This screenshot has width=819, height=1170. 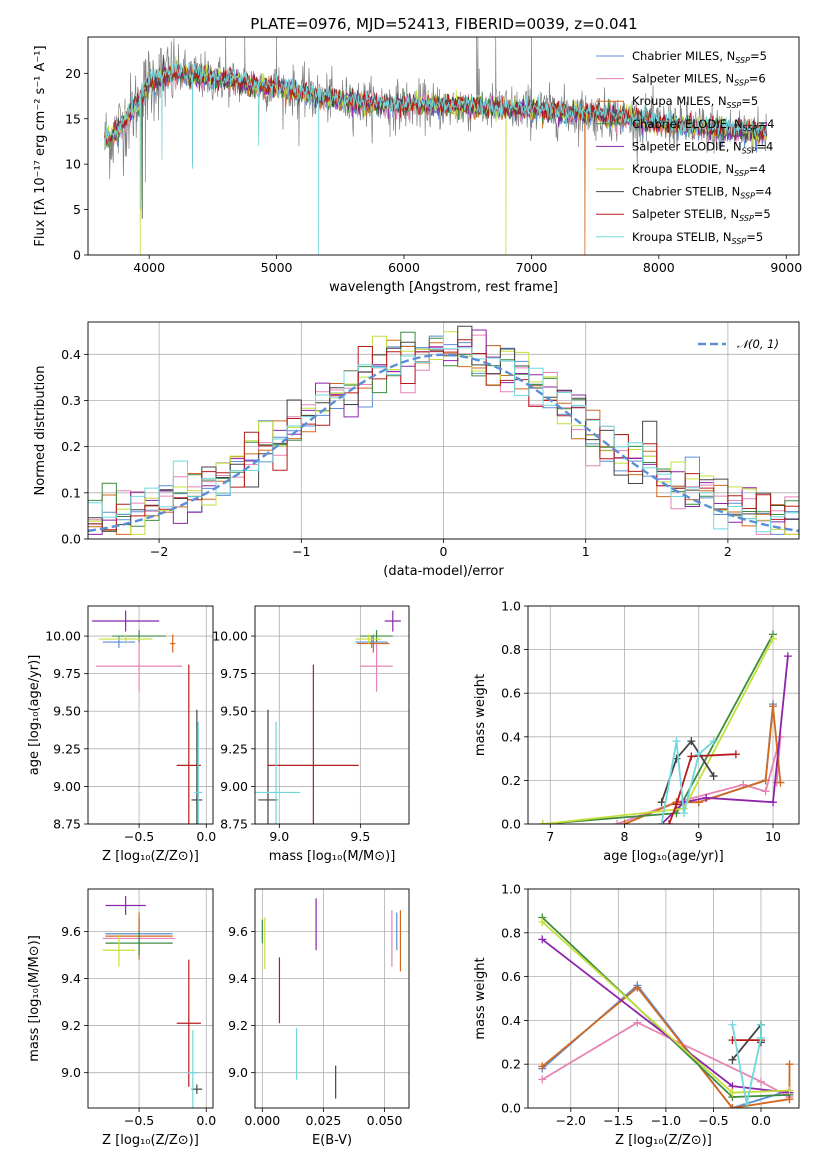 I want to click on x-tick-label: −1, so click(x=301, y=551).